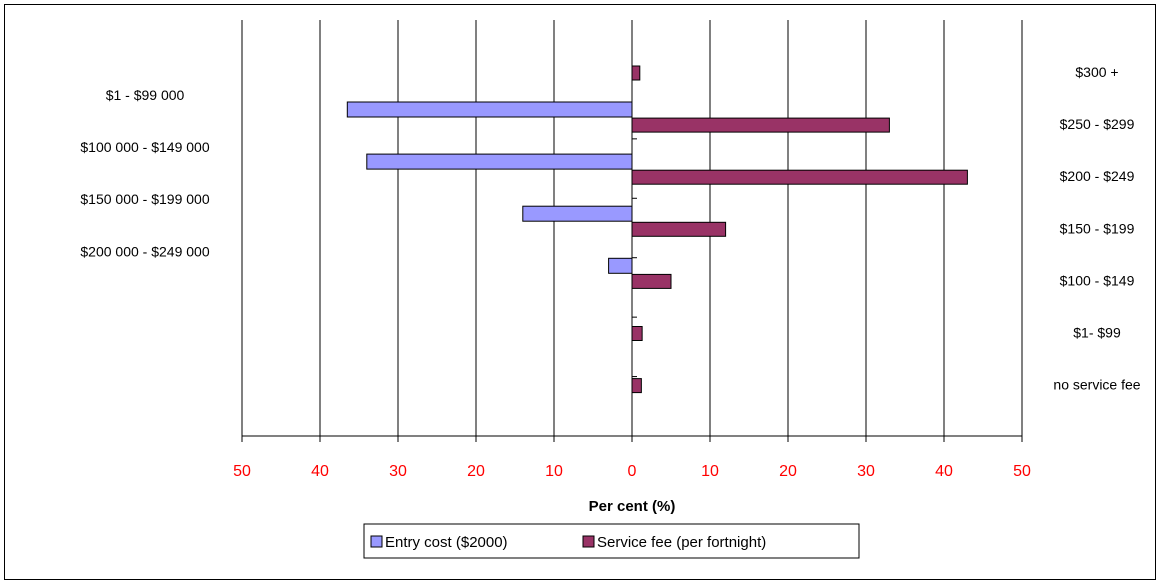 The width and height of the screenshot is (1162, 585). Describe the element at coordinates (145, 95) in the screenshot. I see `entry-cost-category-label: $1 - $99 000` at that location.